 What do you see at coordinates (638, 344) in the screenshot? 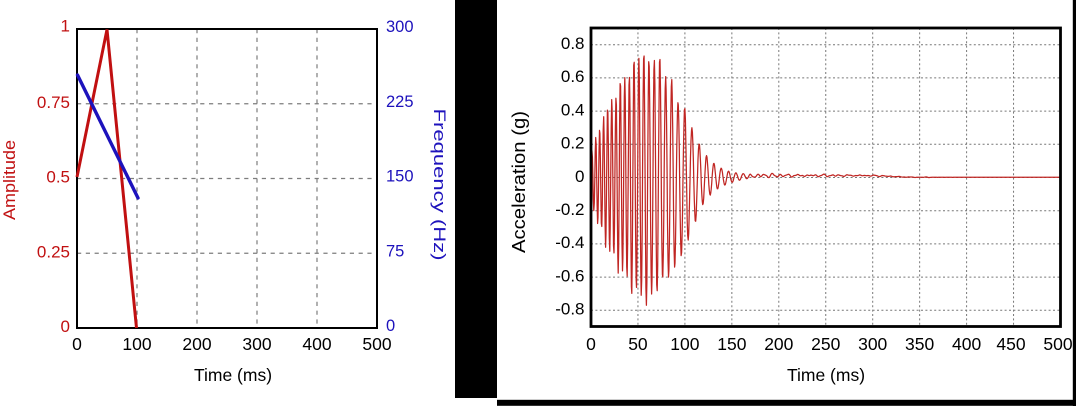
I see `svg-text: 50` at bounding box center [638, 344].